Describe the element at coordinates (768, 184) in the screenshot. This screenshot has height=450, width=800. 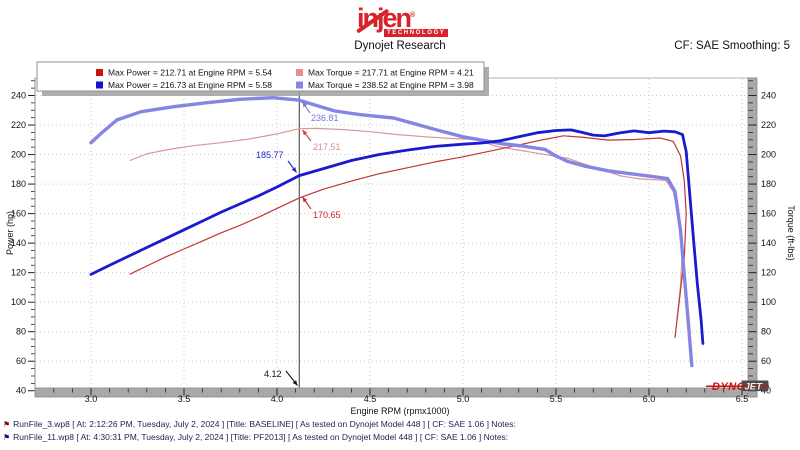
I see `y-tick-label-right: 180` at that location.